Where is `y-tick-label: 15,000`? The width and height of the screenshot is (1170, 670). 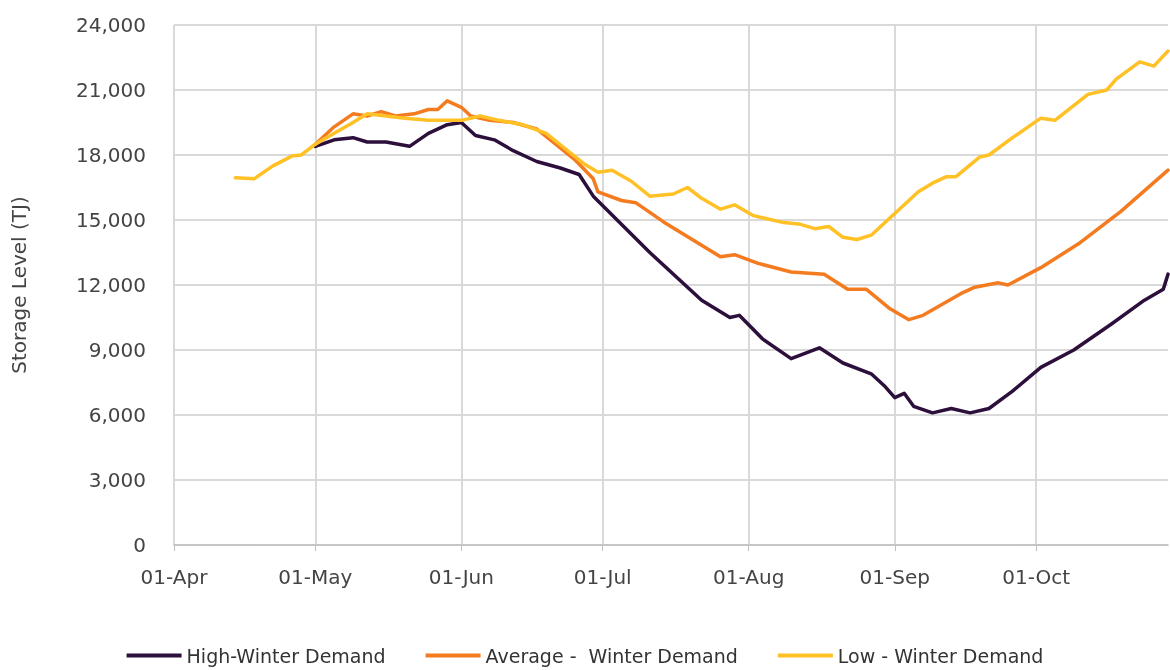
y-tick-label: 15,000 is located at coordinates (111, 220).